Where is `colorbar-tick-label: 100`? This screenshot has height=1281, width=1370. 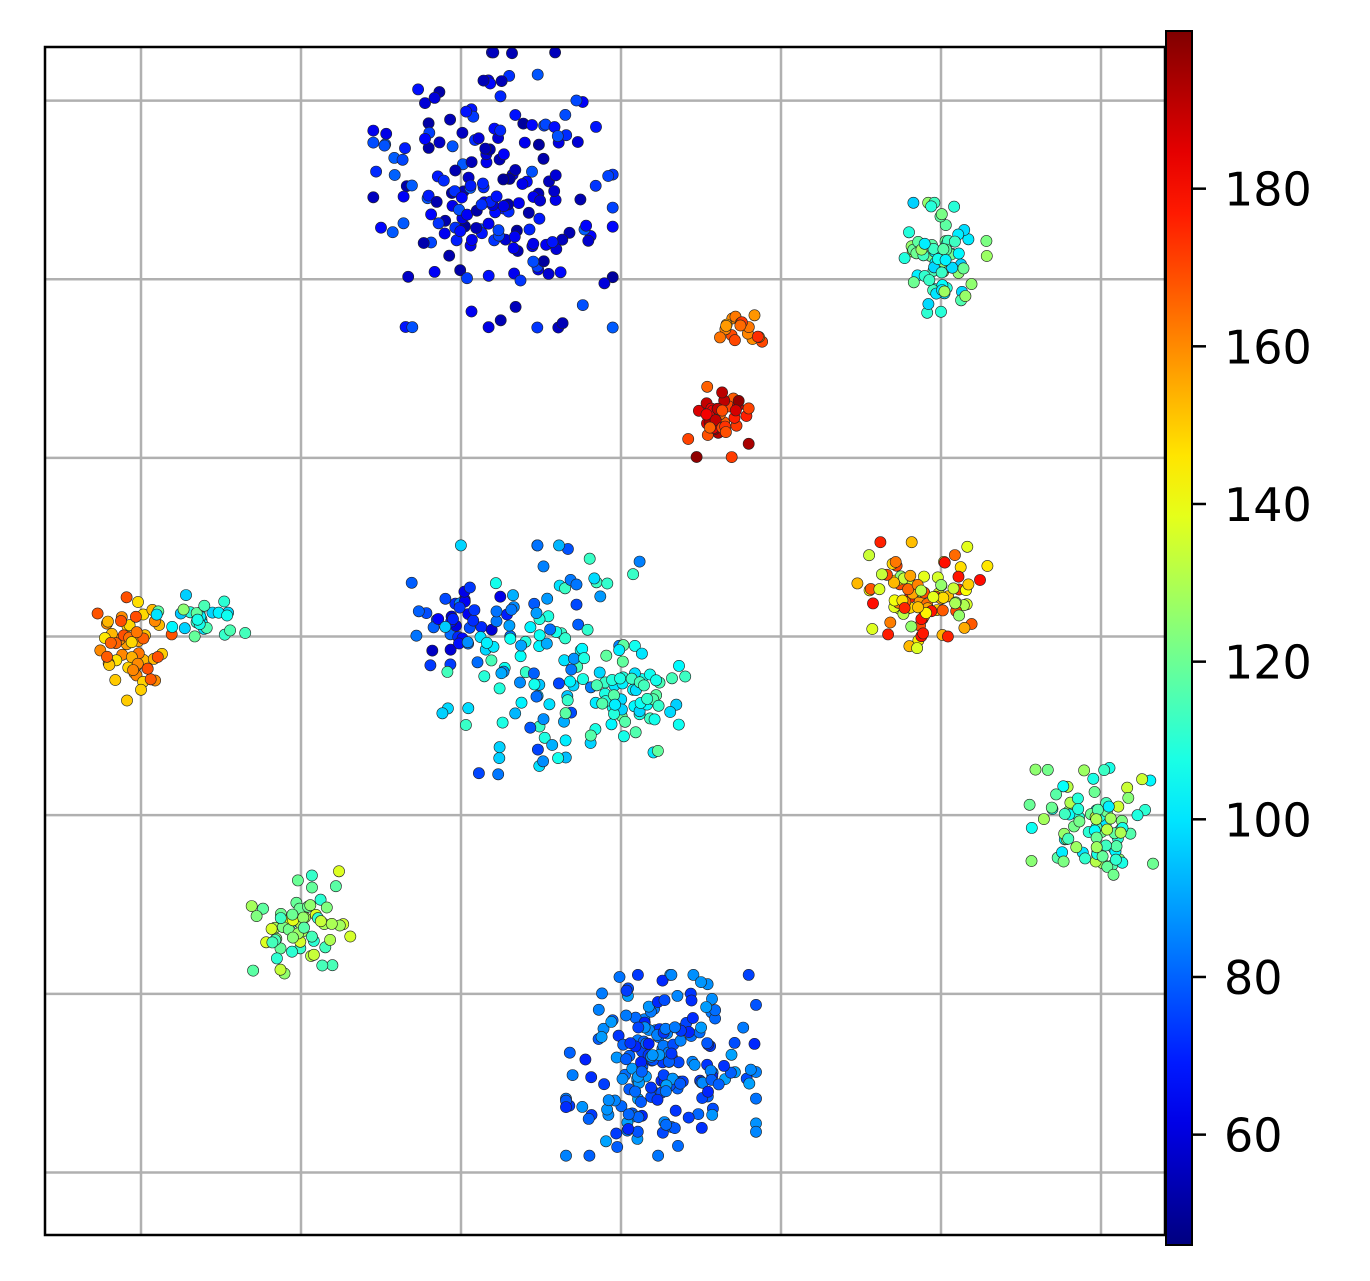 colorbar-tick-label: 100 is located at coordinates (1268, 820).